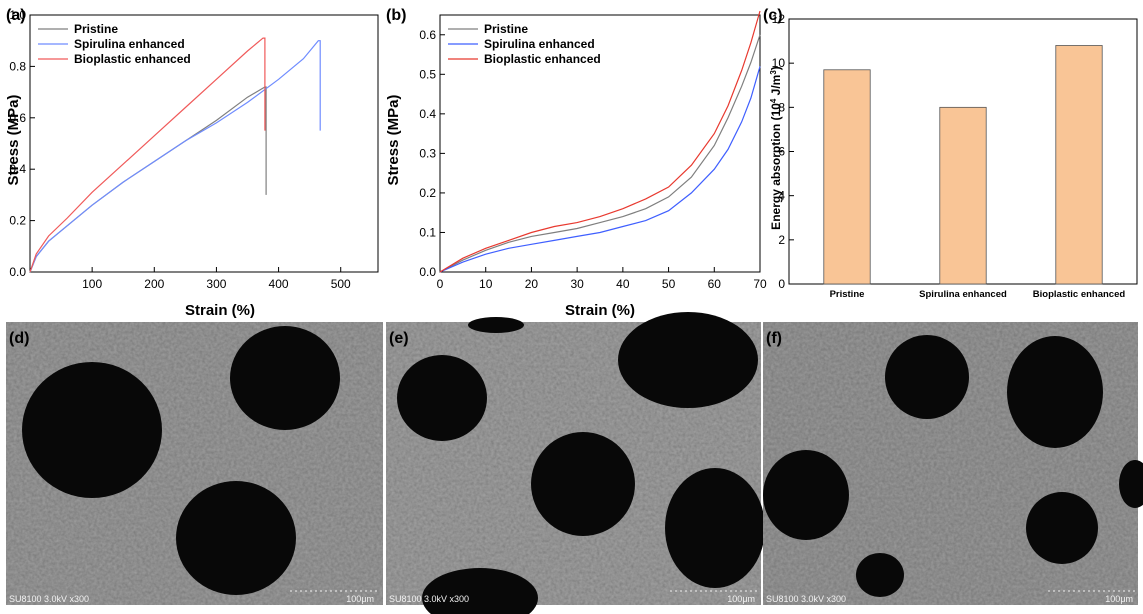 This screenshot has width=1143, height=614. What do you see at coordinates (427, 193) in the screenshot?
I see `chart-b-ytick-label: 0.2` at bounding box center [427, 193].